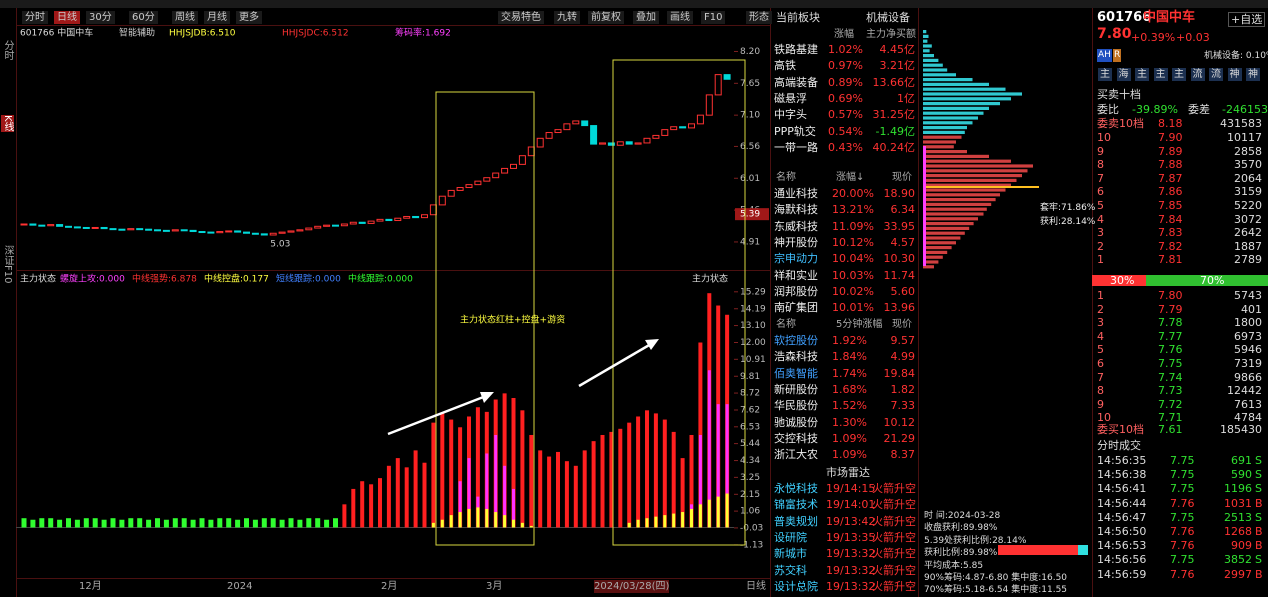 This screenshot has height=597, width=1268. I want to click on toolbar-button: 前复权, so click(606, 17).